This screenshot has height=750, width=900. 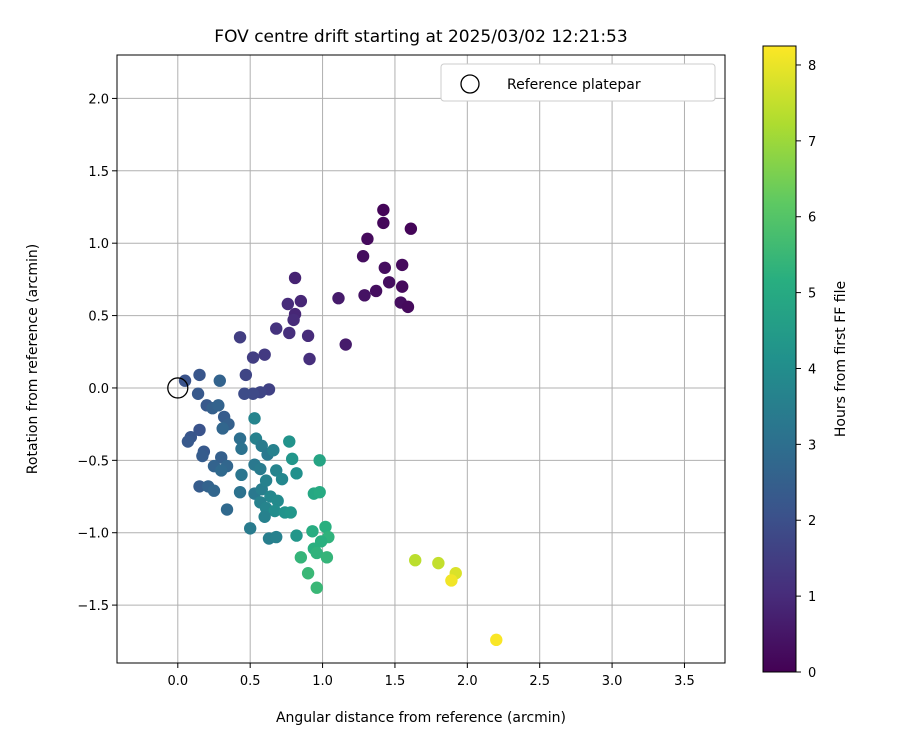 What do you see at coordinates (470, 84) in the screenshot?
I see `legend-reference-marker` at bounding box center [470, 84].